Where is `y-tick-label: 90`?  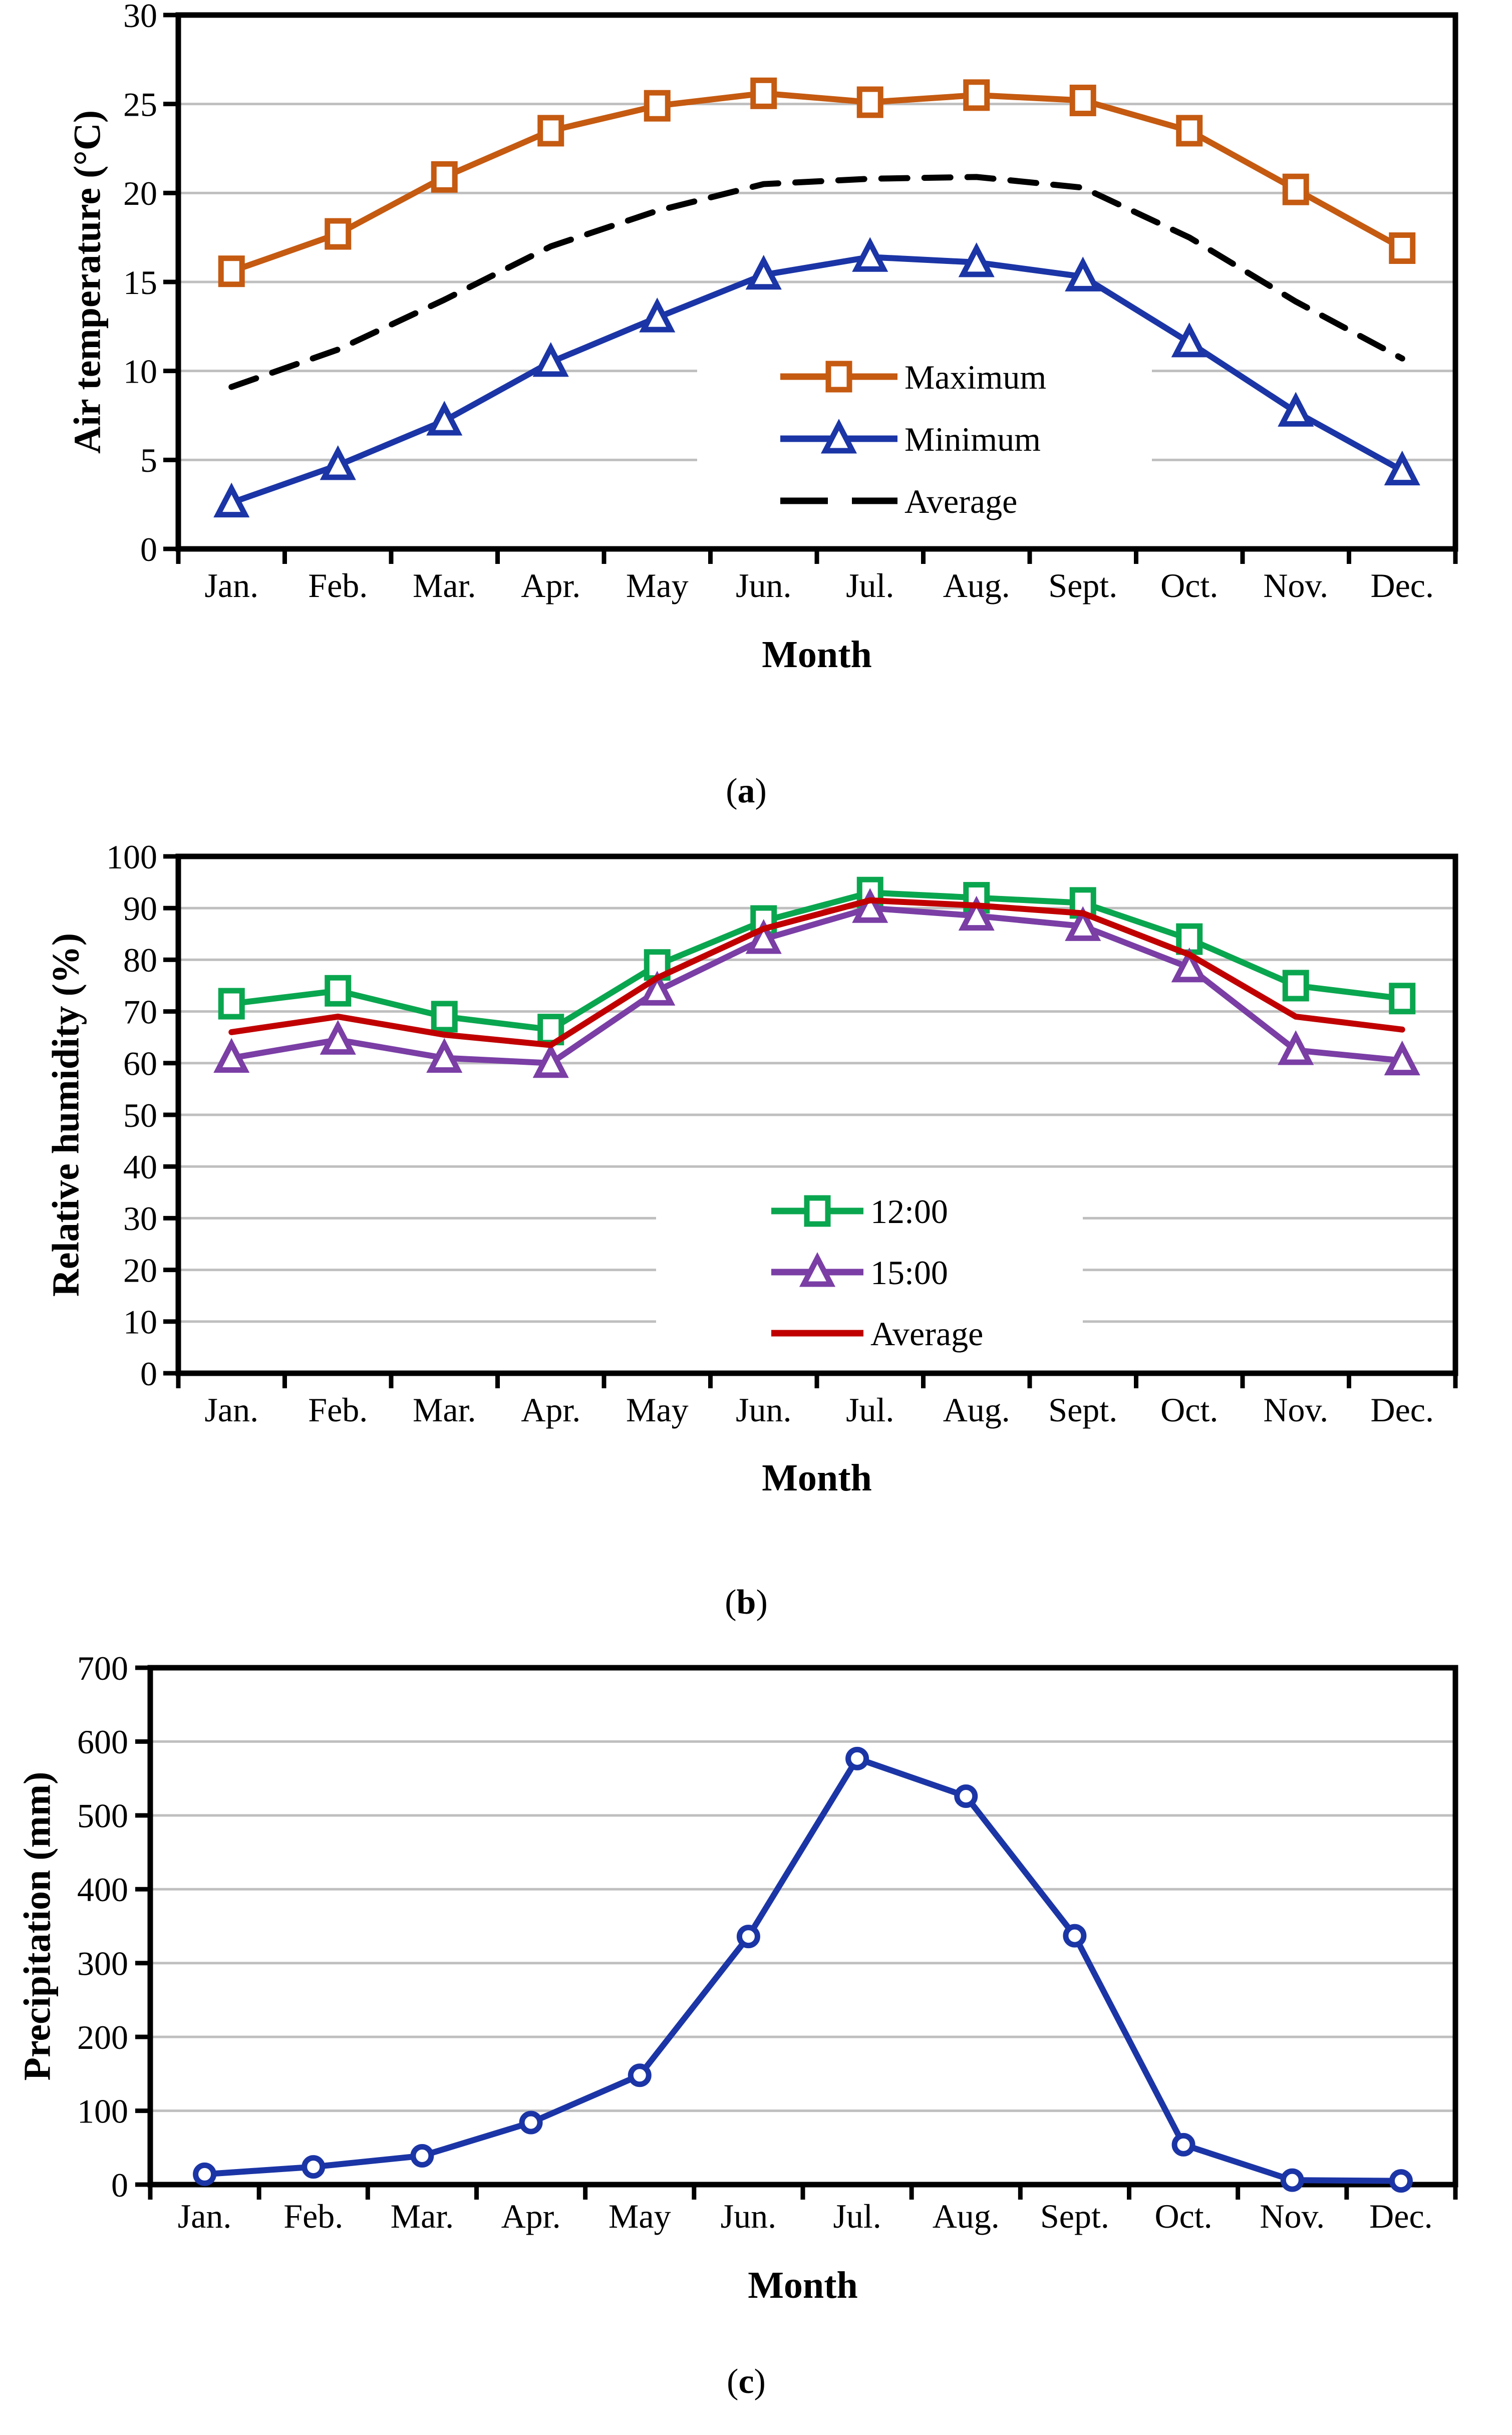
y-tick-label: 90 is located at coordinates (140, 909).